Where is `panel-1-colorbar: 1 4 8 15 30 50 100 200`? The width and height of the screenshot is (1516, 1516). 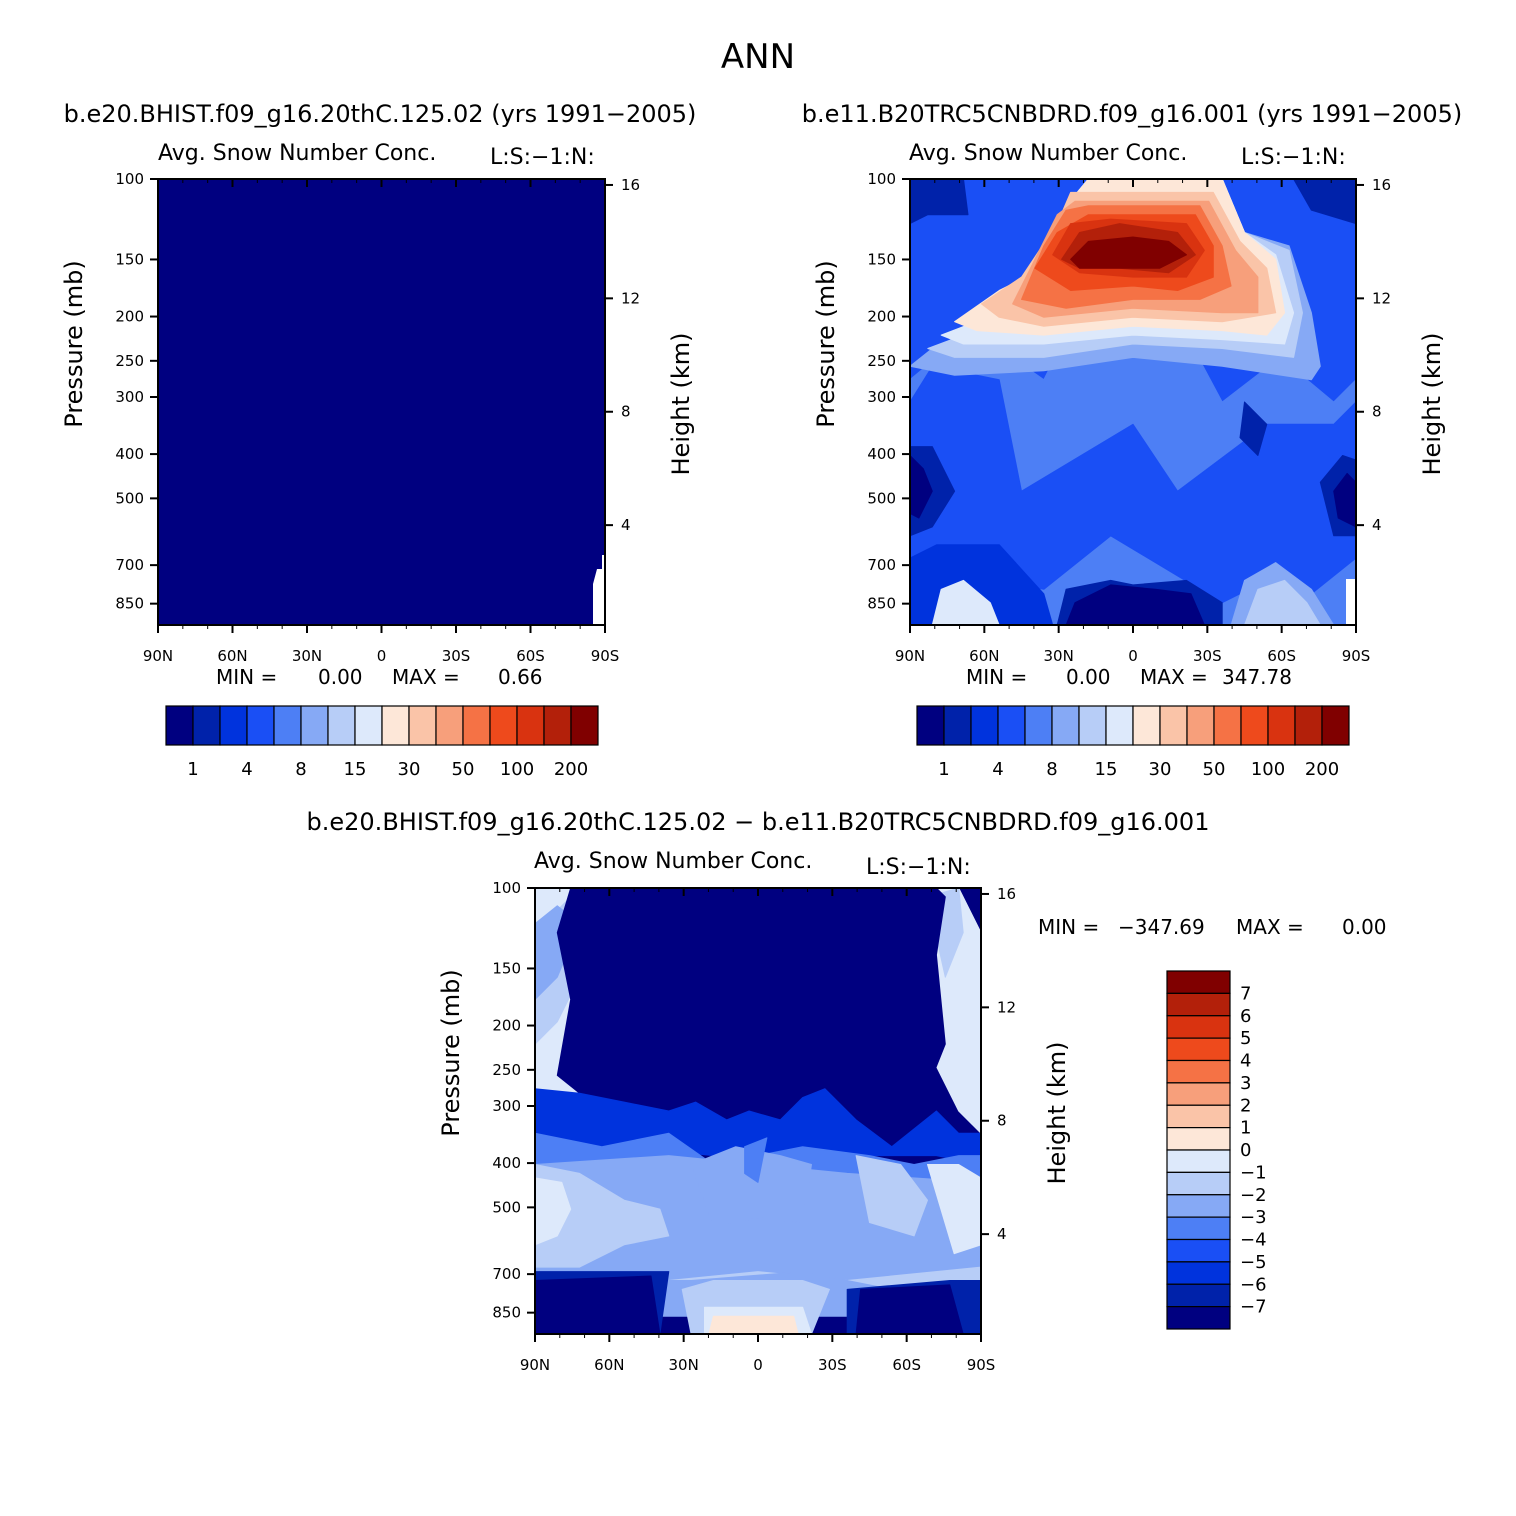
panel-1-colorbar: 1 4 8 15 30 50 100 200 is located at coordinates (382, 742).